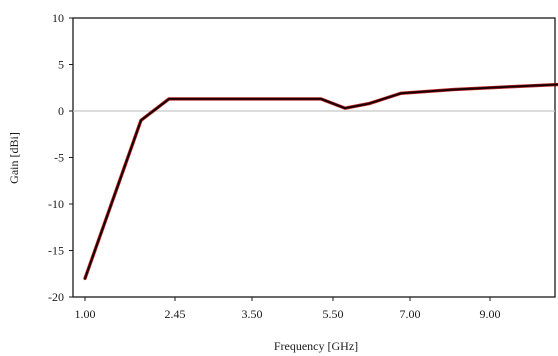  I want to click on x-axis-label: Frequency [GHz], so click(316, 346).